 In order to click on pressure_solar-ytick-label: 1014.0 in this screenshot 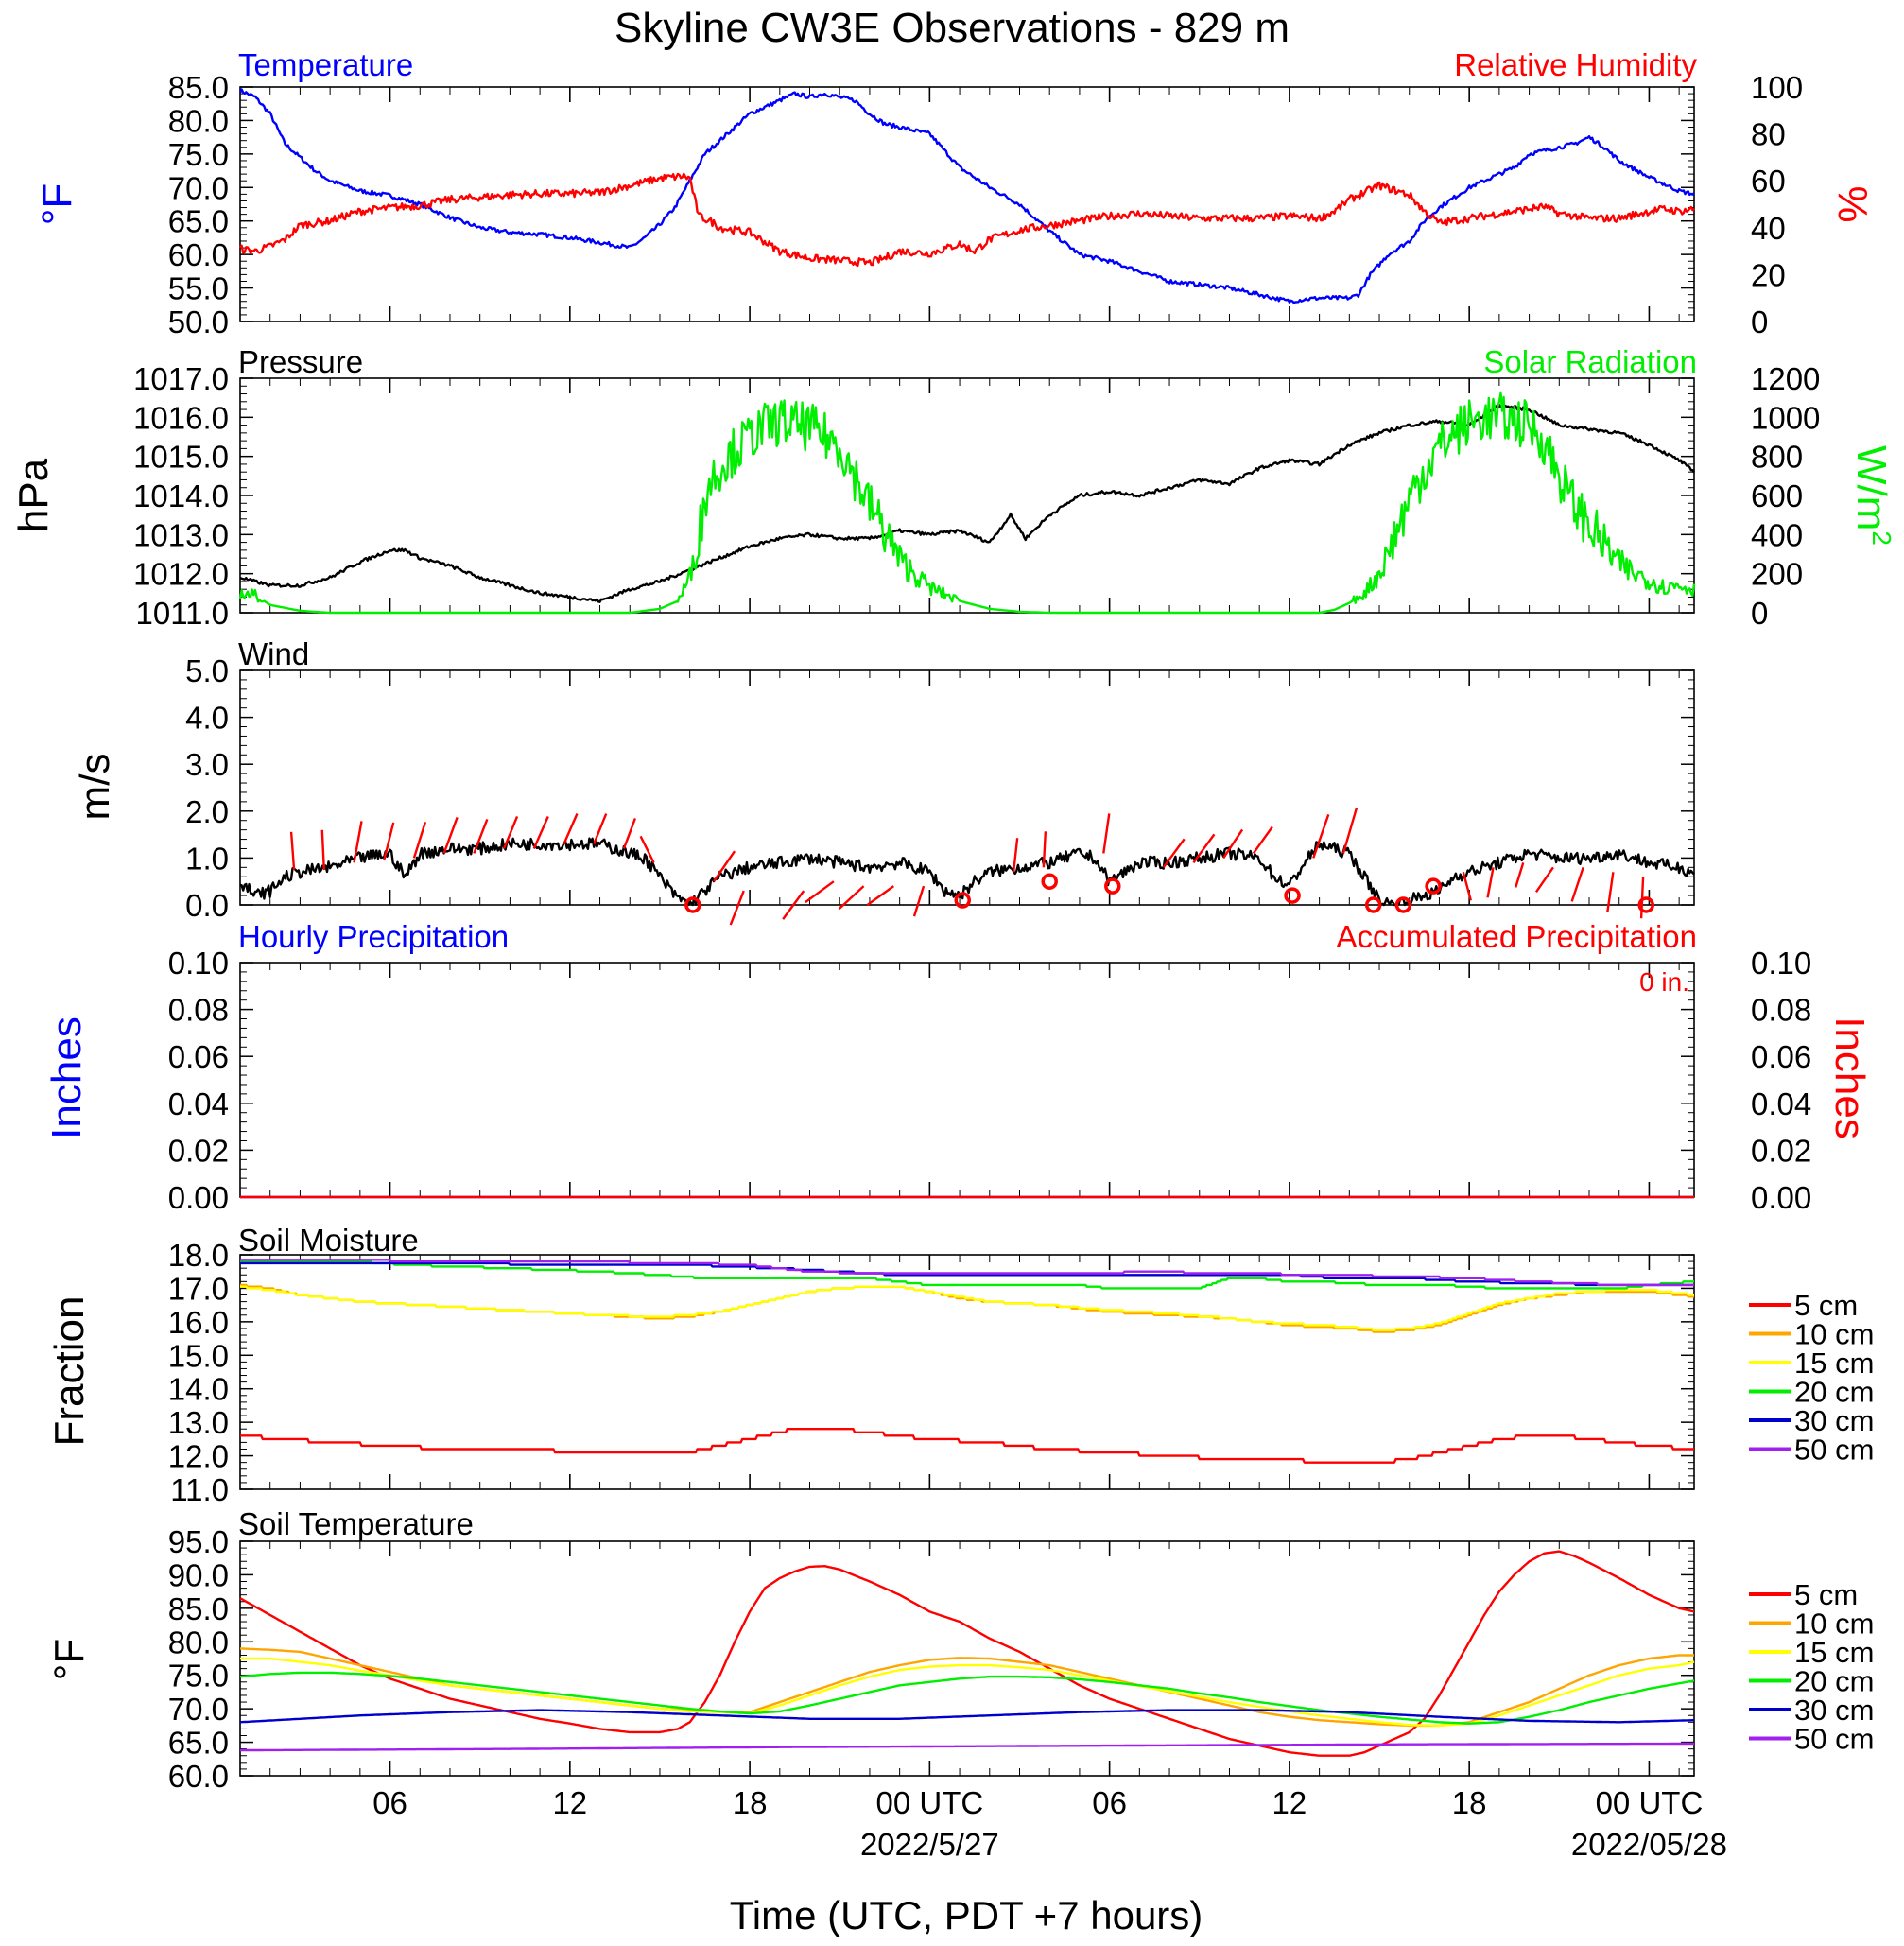, I will do `click(181, 496)`.